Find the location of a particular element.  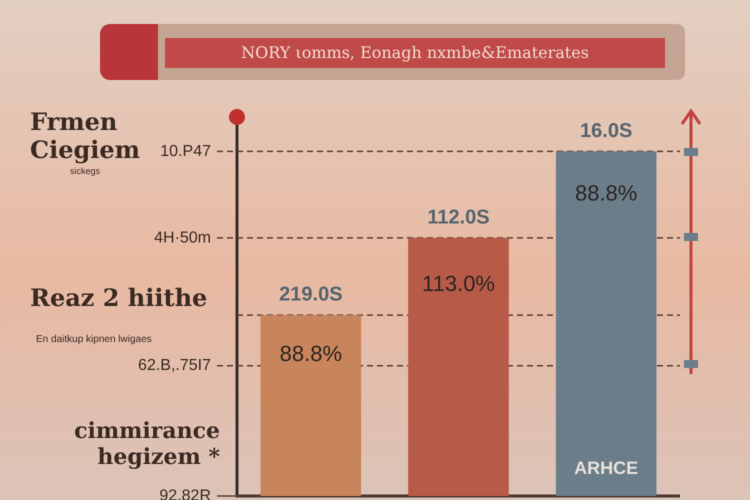

text: sickegs is located at coordinates (85, 171).